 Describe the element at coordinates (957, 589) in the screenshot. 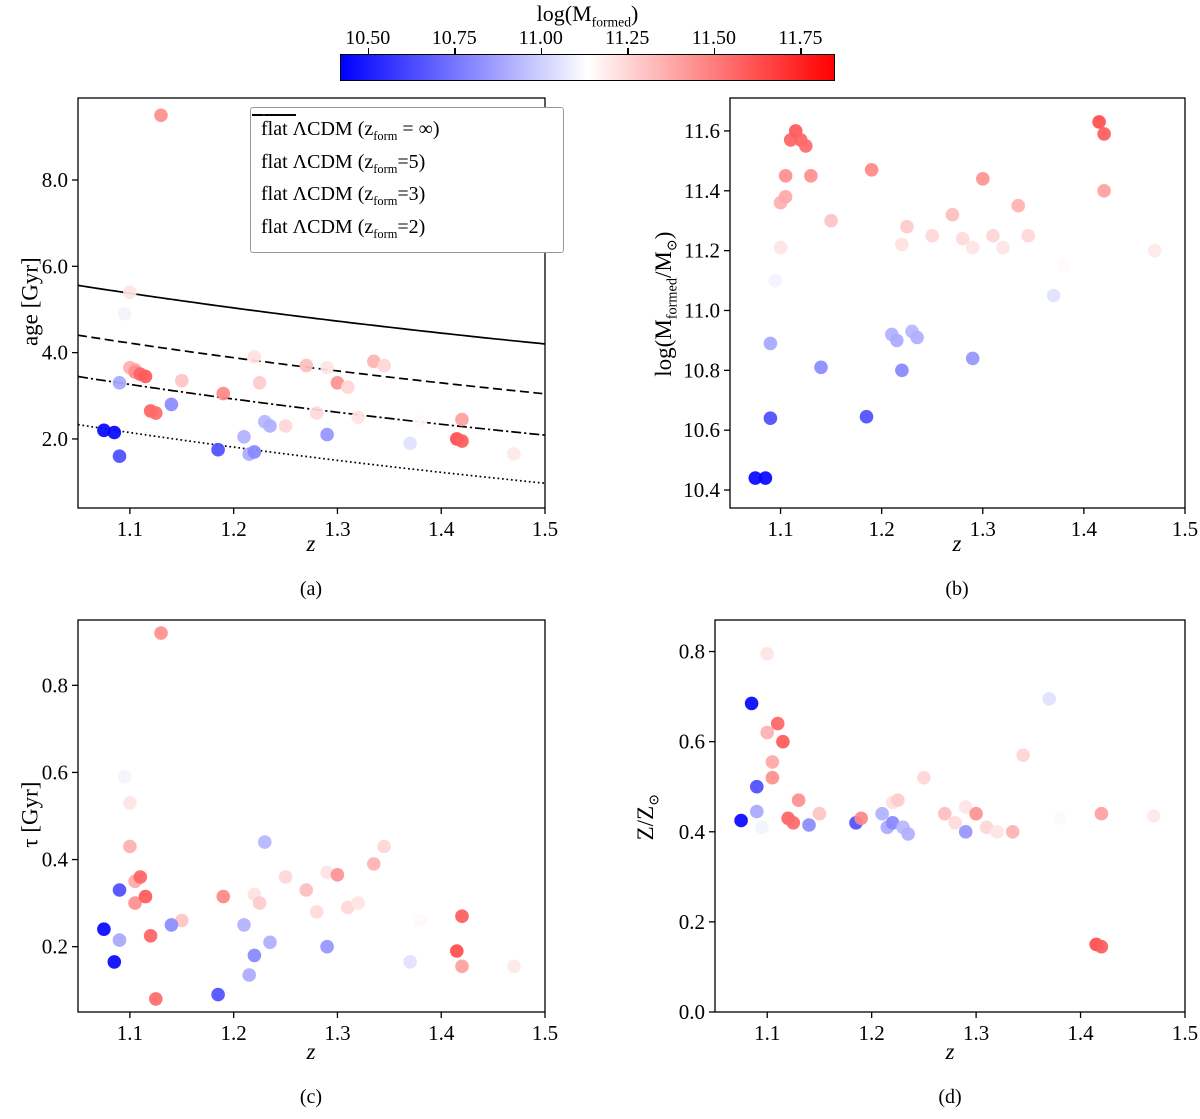

I see `caption-b: (b)` at that location.